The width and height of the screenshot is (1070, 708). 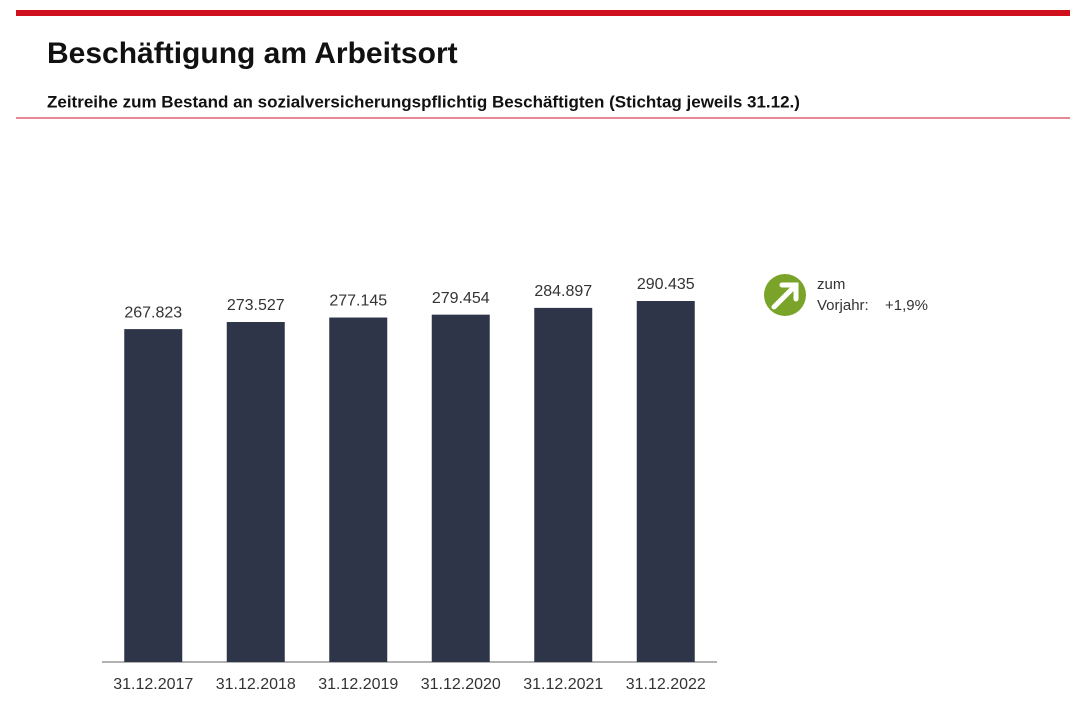 I want to click on value-label: 277.145, so click(x=358, y=301).